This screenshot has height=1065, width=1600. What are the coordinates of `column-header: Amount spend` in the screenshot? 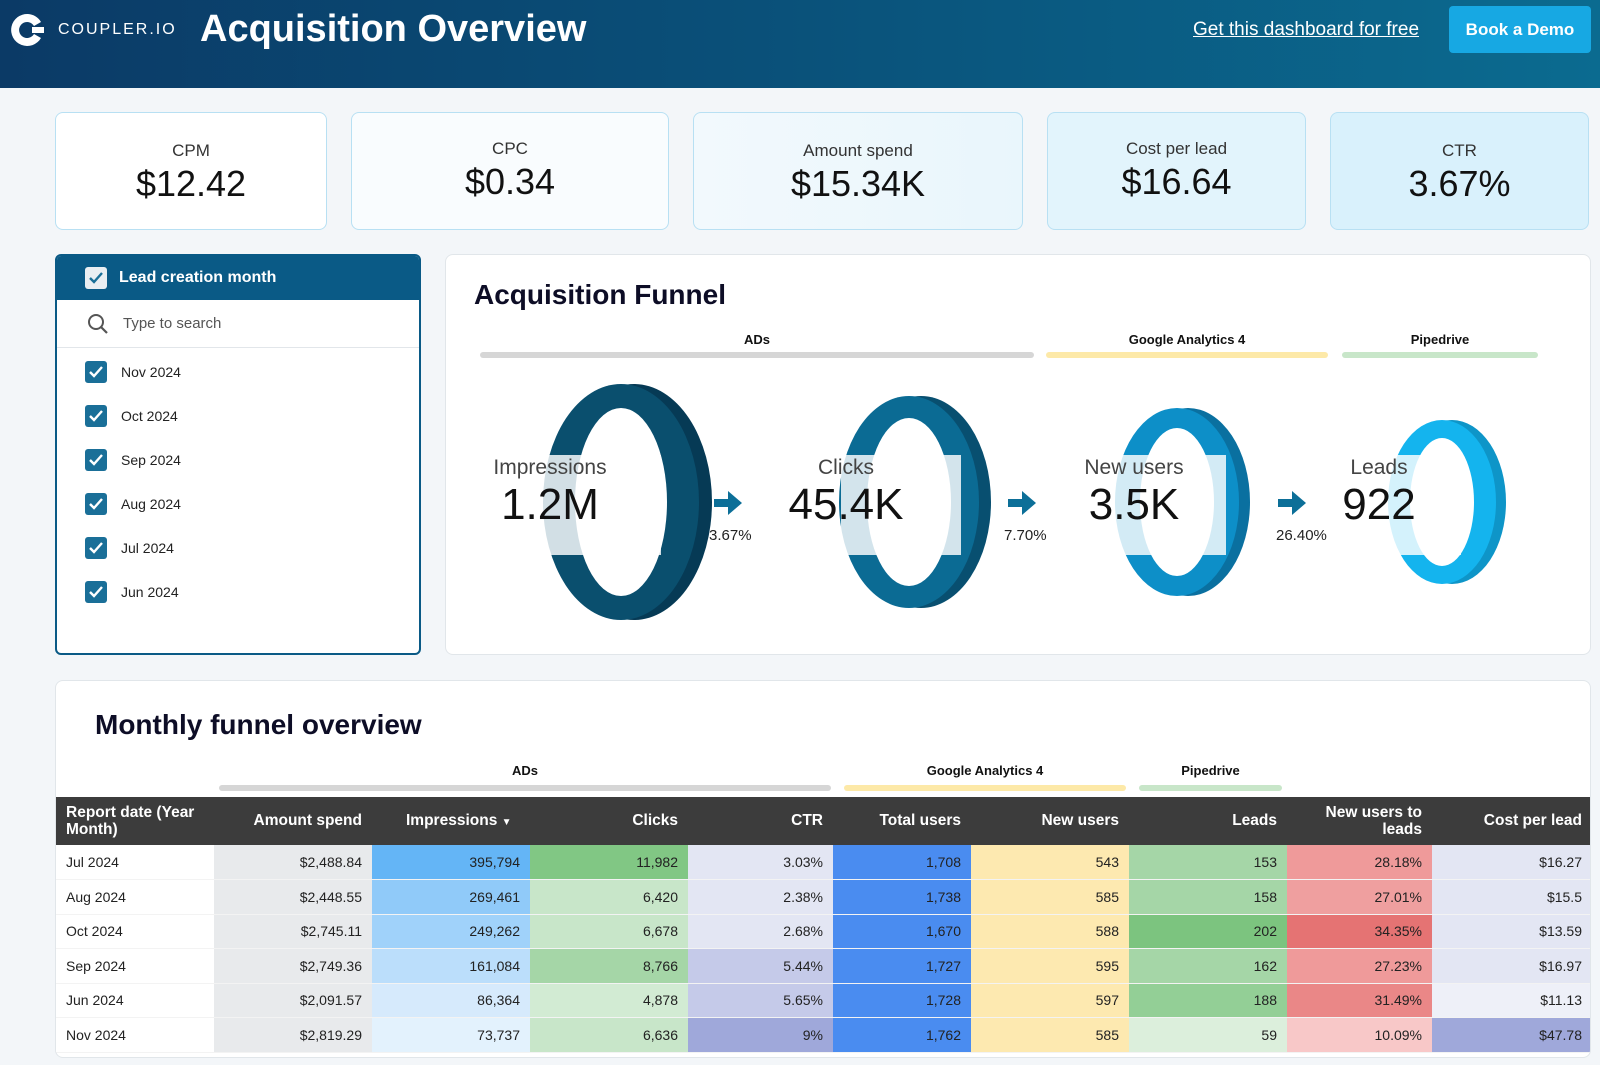 It's located at (293, 821).